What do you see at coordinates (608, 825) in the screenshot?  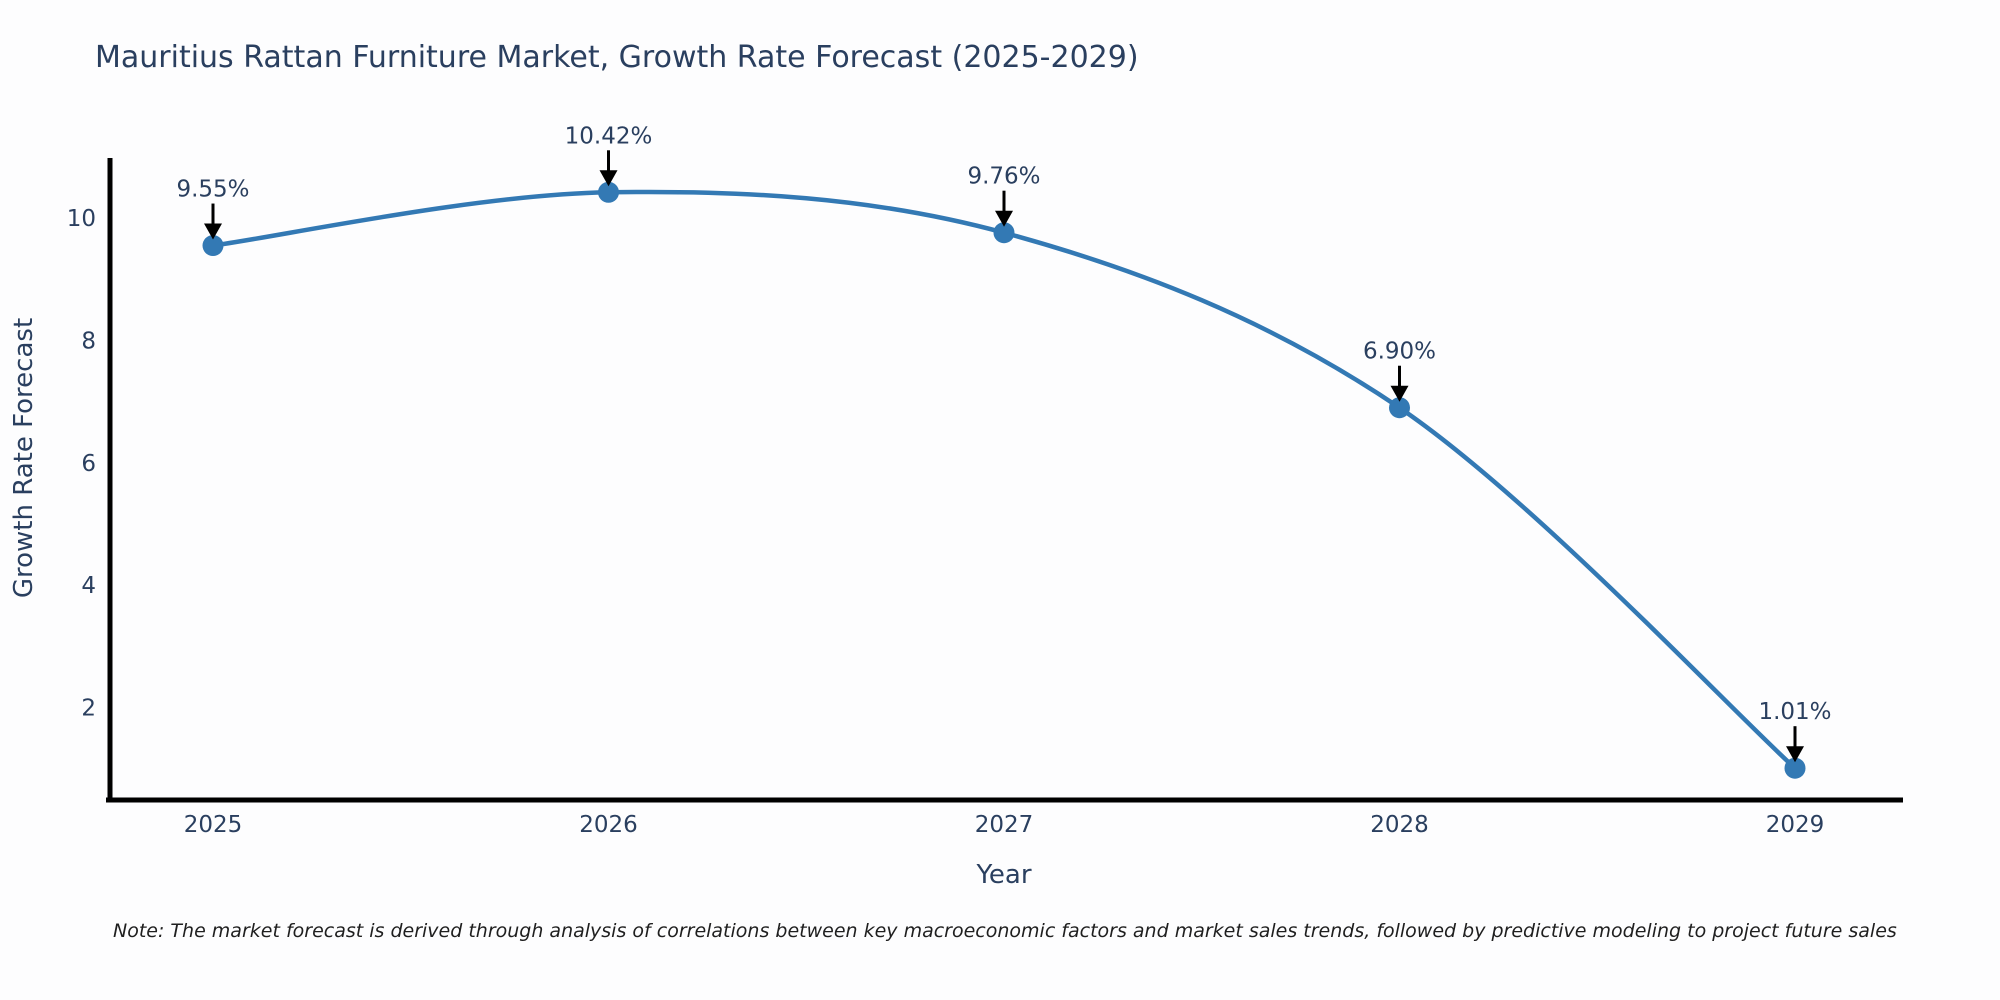 I see `x-tick-label: 2026` at bounding box center [608, 825].